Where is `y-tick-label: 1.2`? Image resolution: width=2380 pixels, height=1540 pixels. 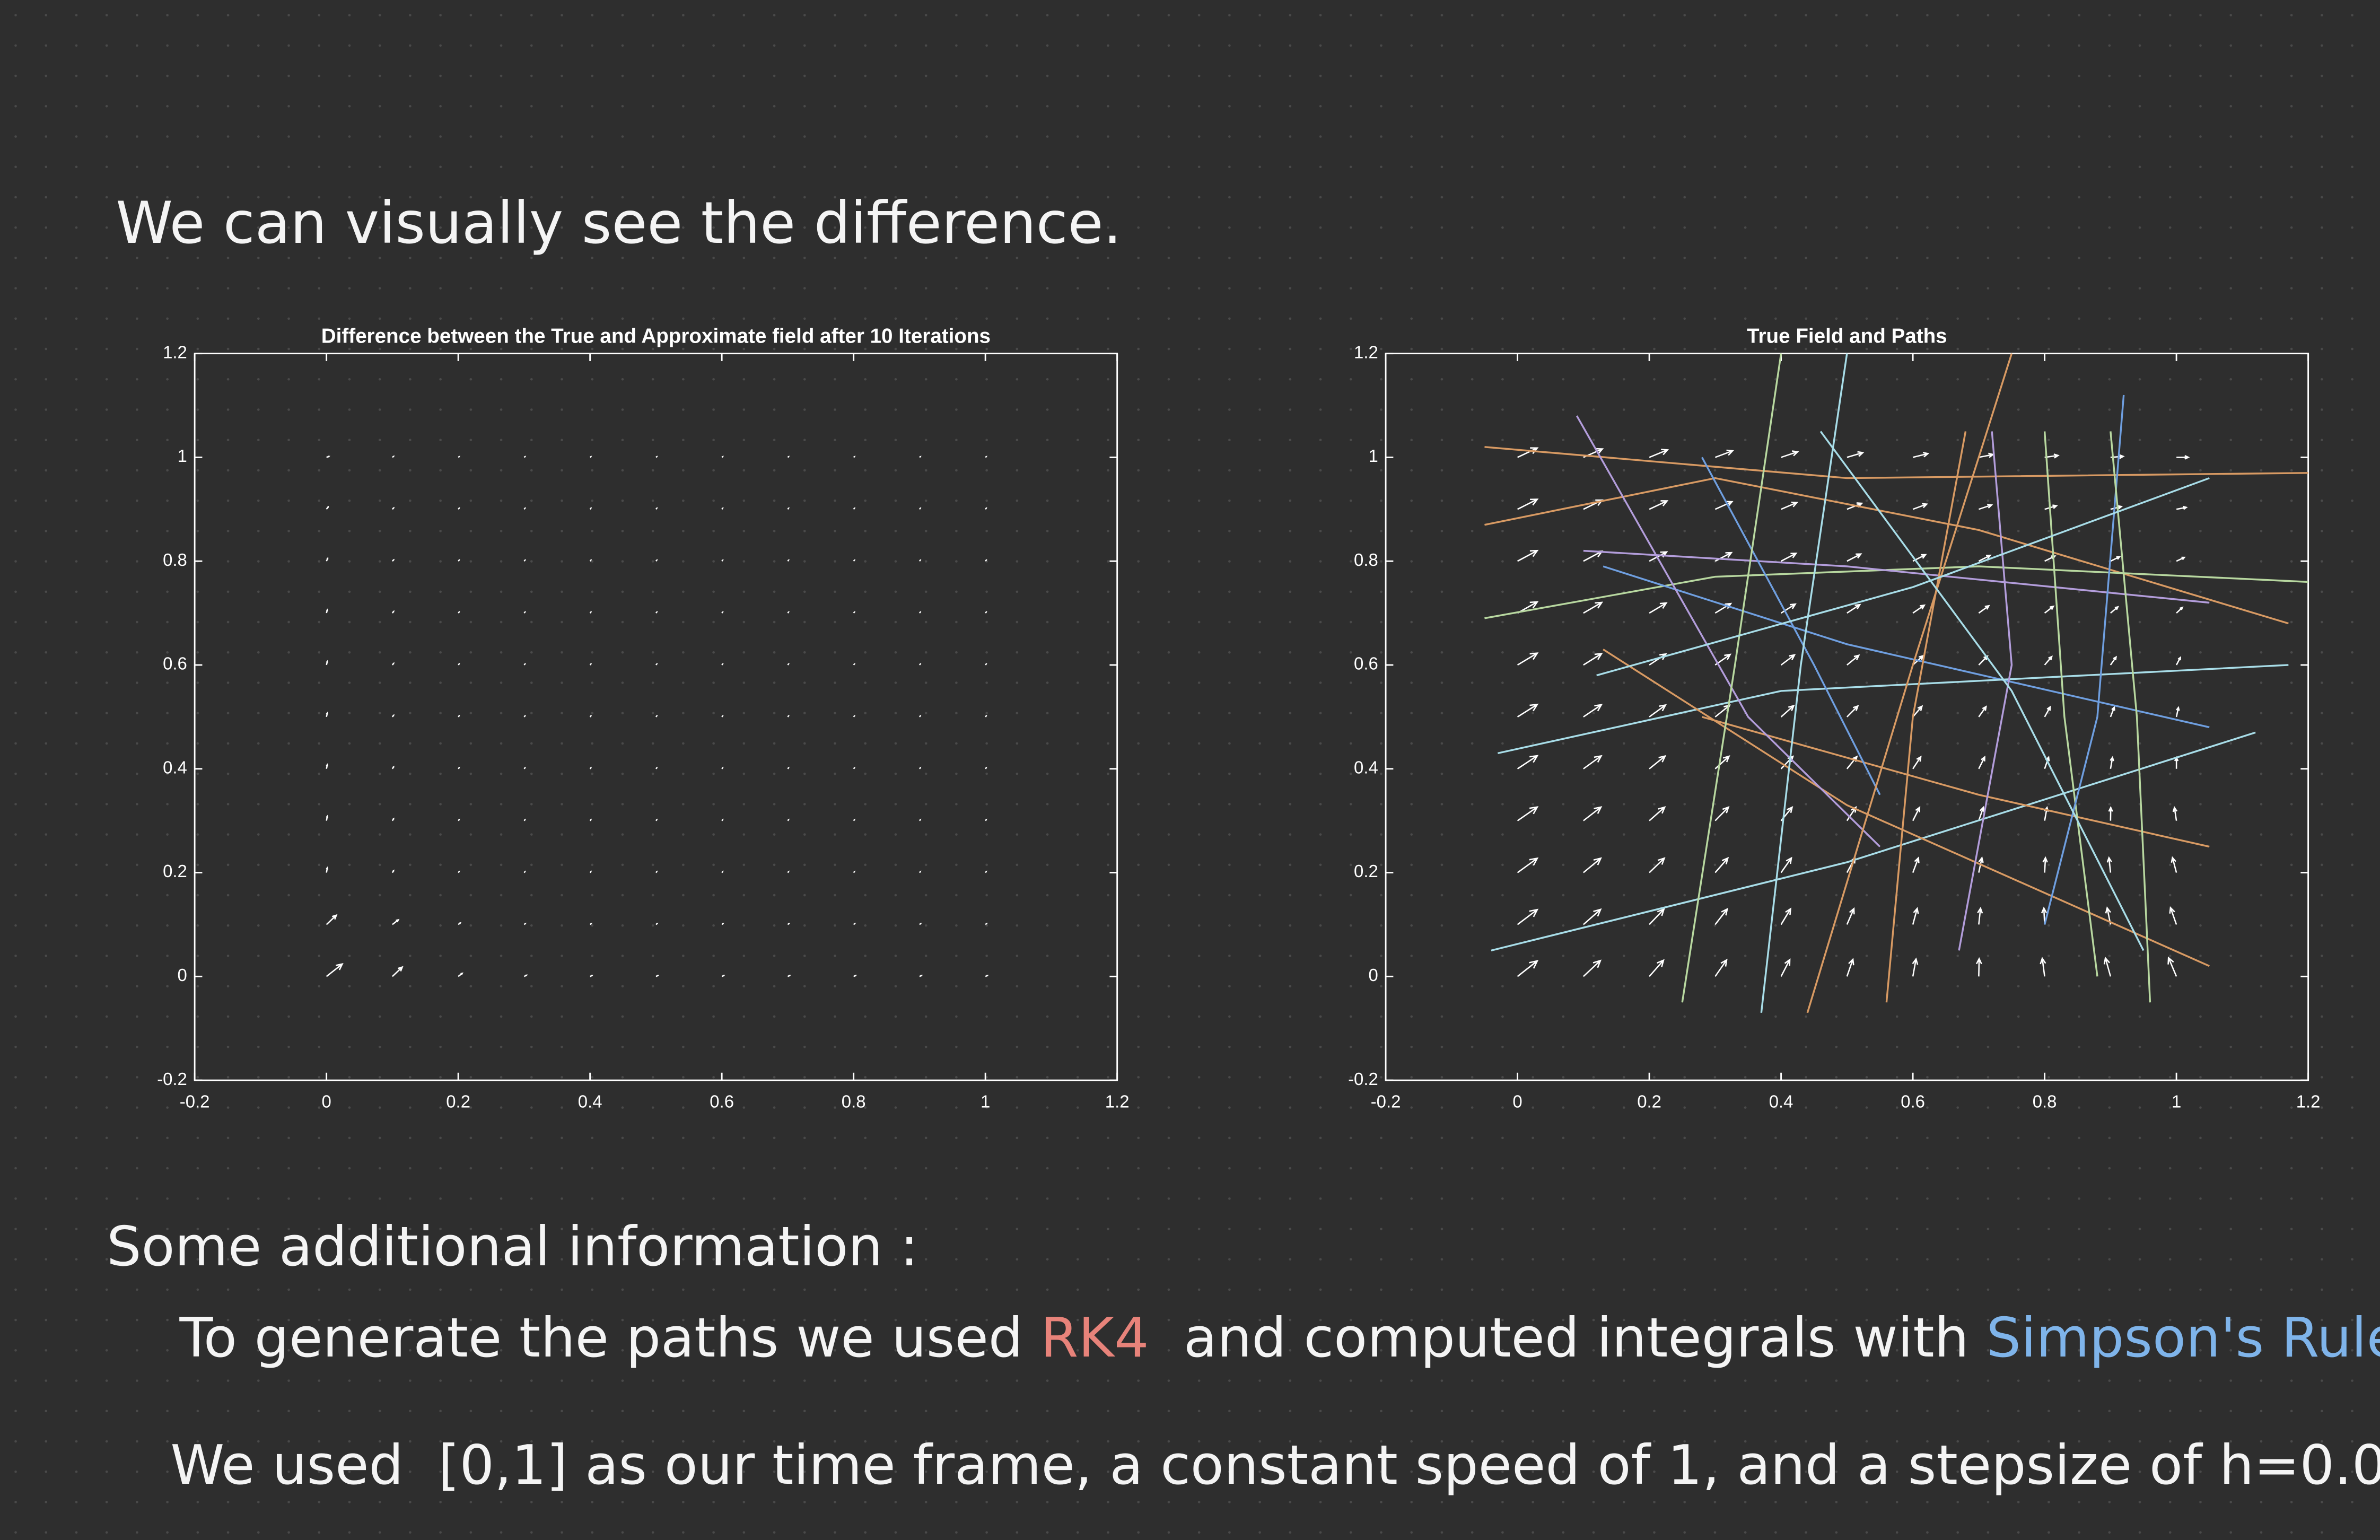
y-tick-label: 1.2 is located at coordinates (1366, 352).